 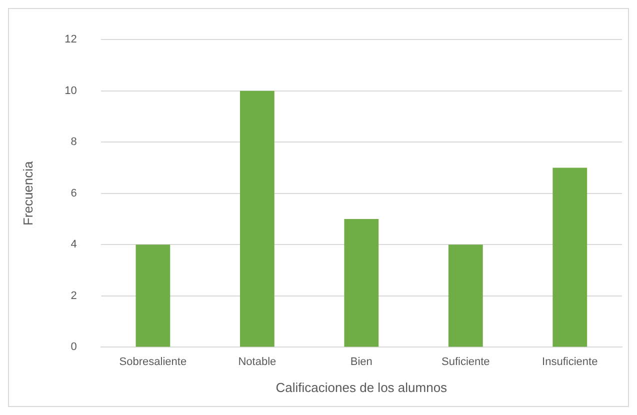 What do you see at coordinates (28, 193) in the screenshot?
I see `y-axis-title: Frecuencia` at bounding box center [28, 193].